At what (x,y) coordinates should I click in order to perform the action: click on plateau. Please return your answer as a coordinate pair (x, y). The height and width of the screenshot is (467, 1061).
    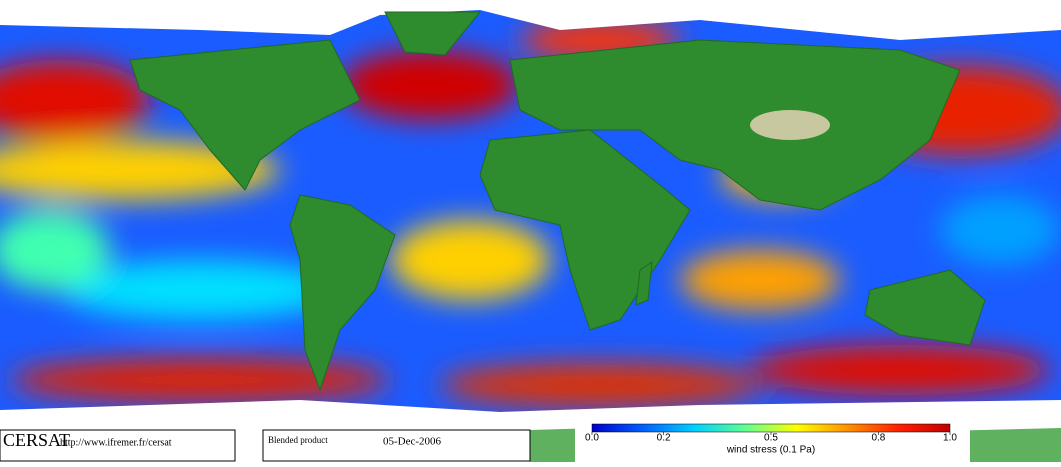
    Looking at the image, I should click on (790, 125).